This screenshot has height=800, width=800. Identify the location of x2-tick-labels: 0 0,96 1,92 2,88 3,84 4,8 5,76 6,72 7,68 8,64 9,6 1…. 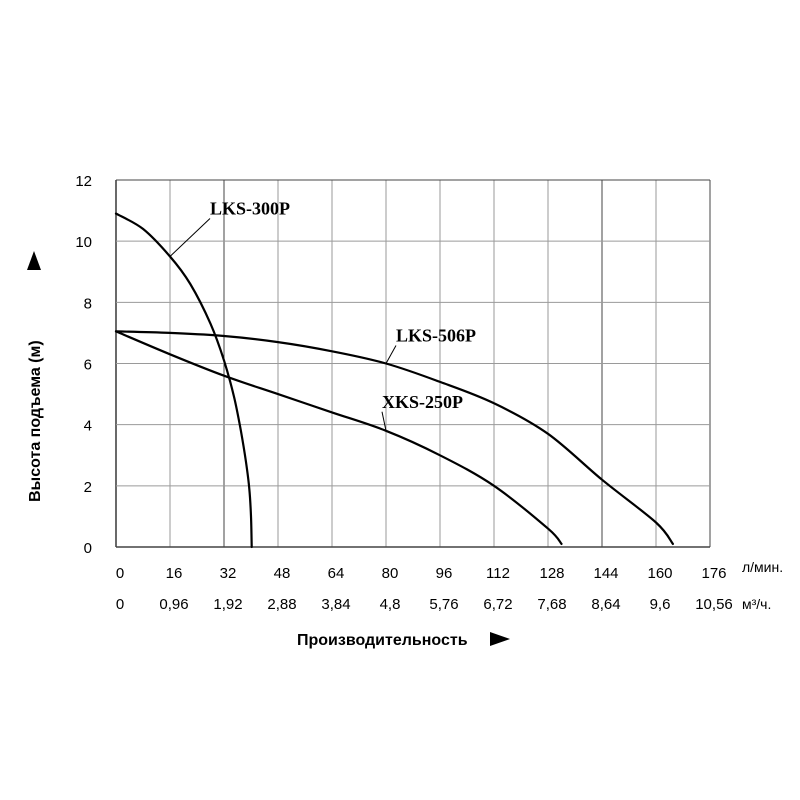
(424, 604).